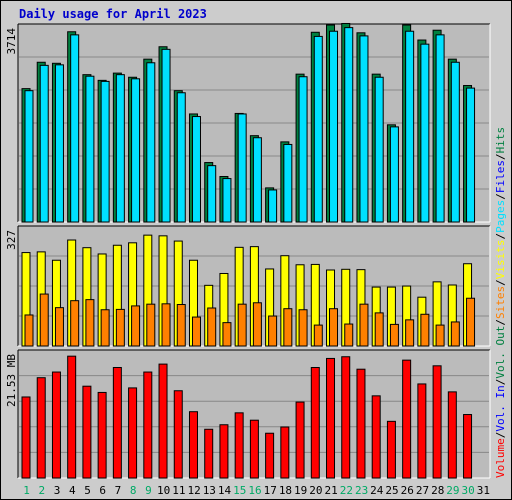 This screenshot has width=512, height=500. What do you see at coordinates (163, 490) in the screenshot?
I see `day-label-10: 10` at bounding box center [163, 490].